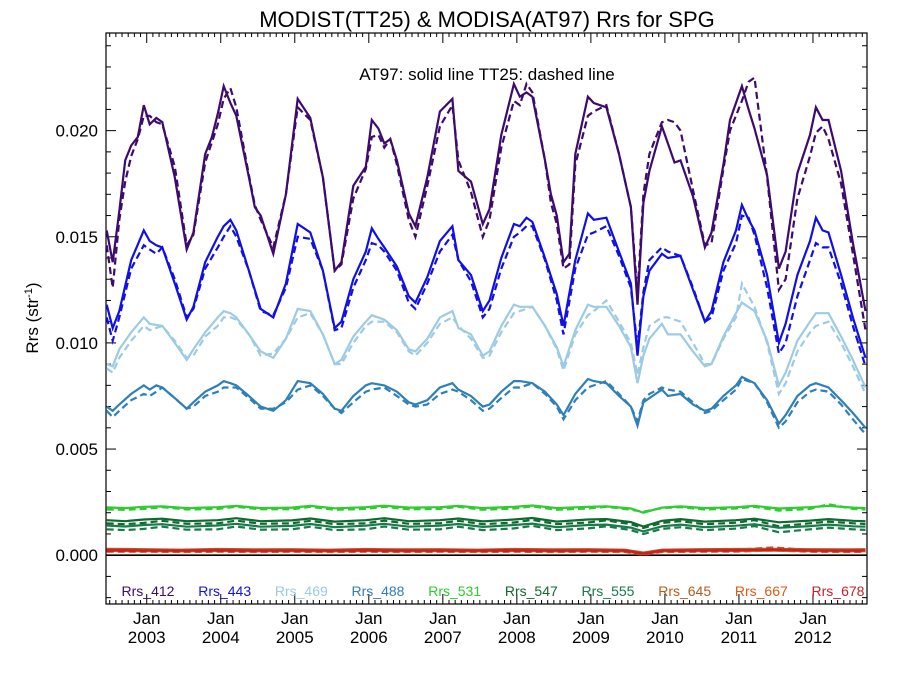 This screenshot has height=675, width=900. Describe the element at coordinates (32, 285) in the screenshot. I see `y-axis-label-tail: )` at that location.